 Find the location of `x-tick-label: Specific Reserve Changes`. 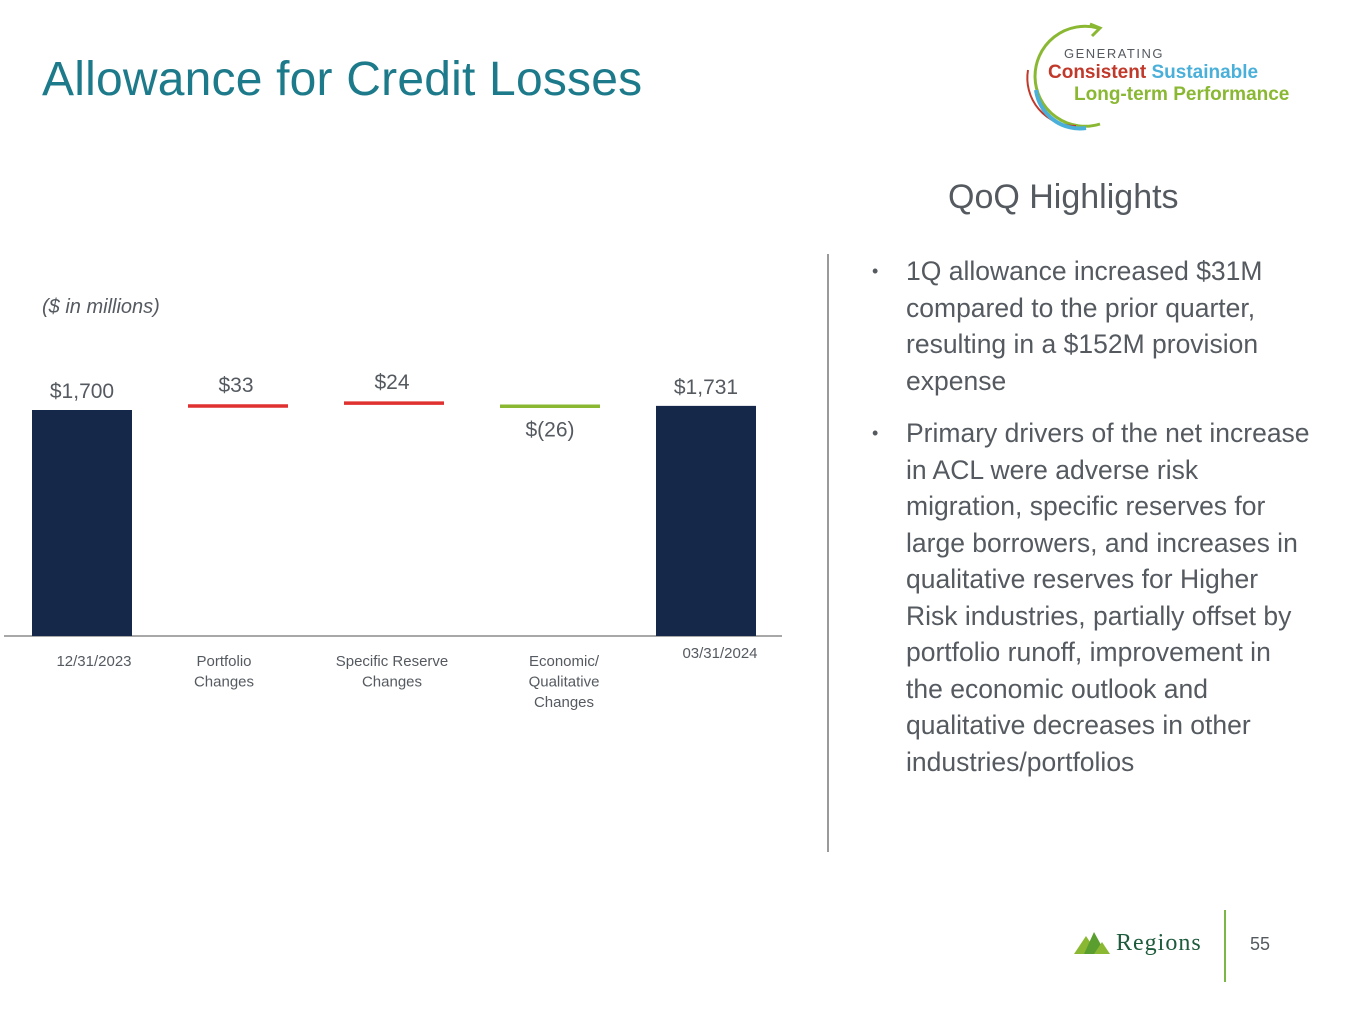

x-tick-label: Specific Reserve Changes is located at coordinates (392, 672).